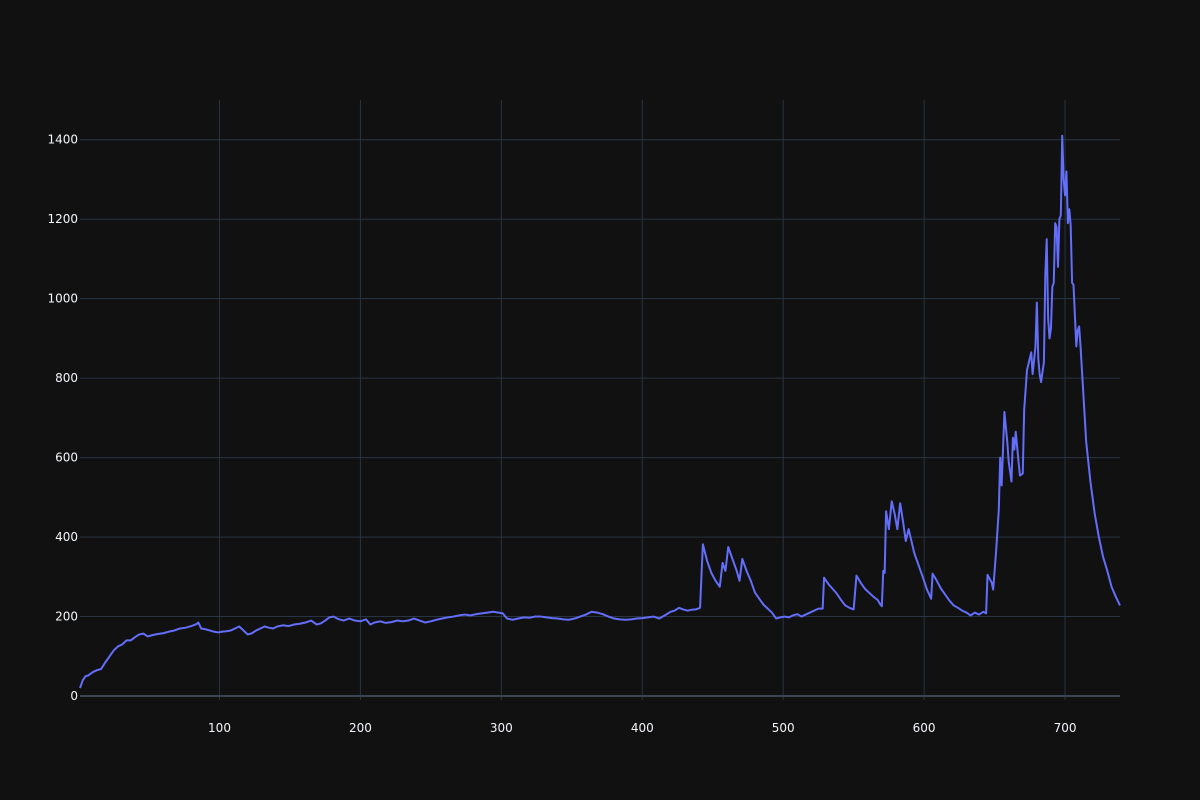  Describe the element at coordinates (924, 728) in the screenshot. I see `x-tick-label: 600` at that location.